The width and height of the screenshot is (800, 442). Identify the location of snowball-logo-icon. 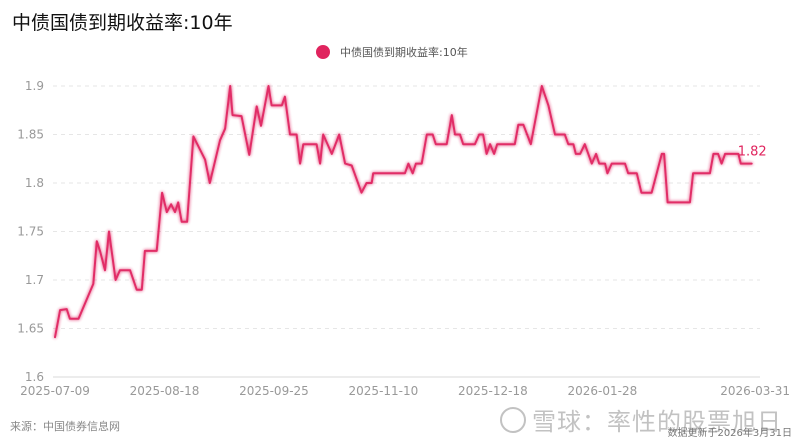
(513, 419).